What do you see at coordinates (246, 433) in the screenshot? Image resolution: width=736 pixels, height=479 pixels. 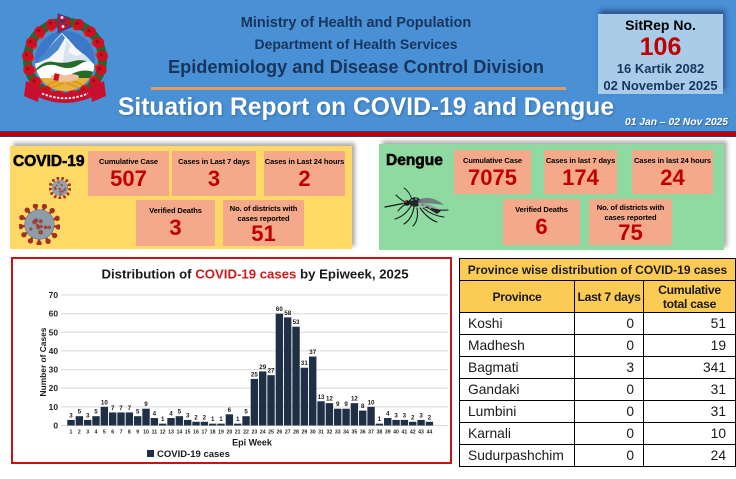 I see `svg-text: 22` at bounding box center [246, 433].